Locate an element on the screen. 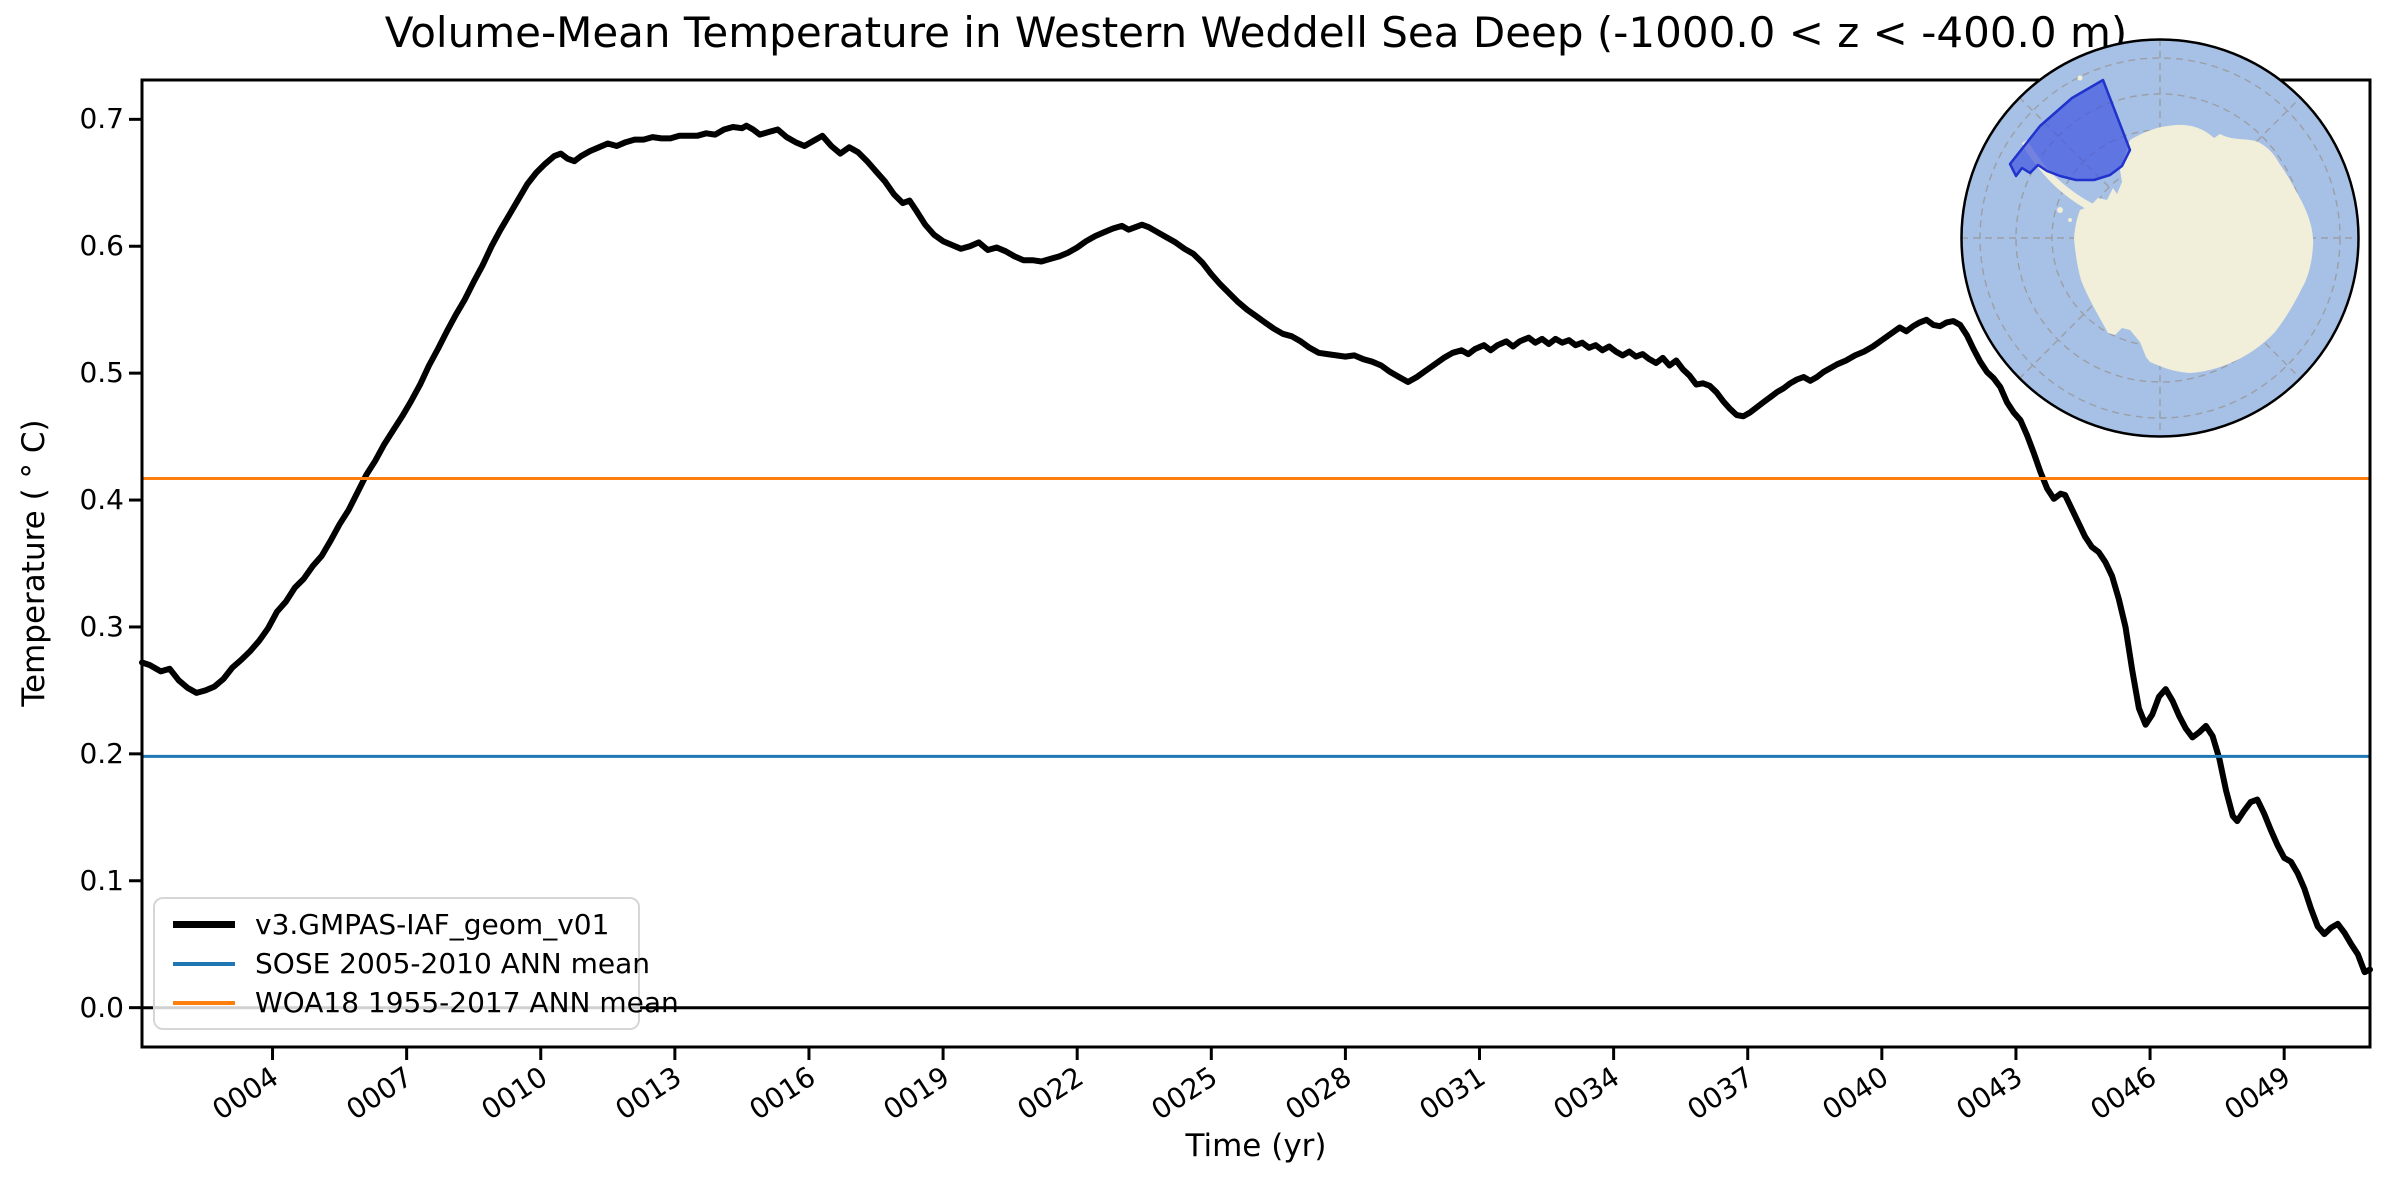  legend-label: WOA18 1955-2017 ANN mean is located at coordinates (467, 1002).